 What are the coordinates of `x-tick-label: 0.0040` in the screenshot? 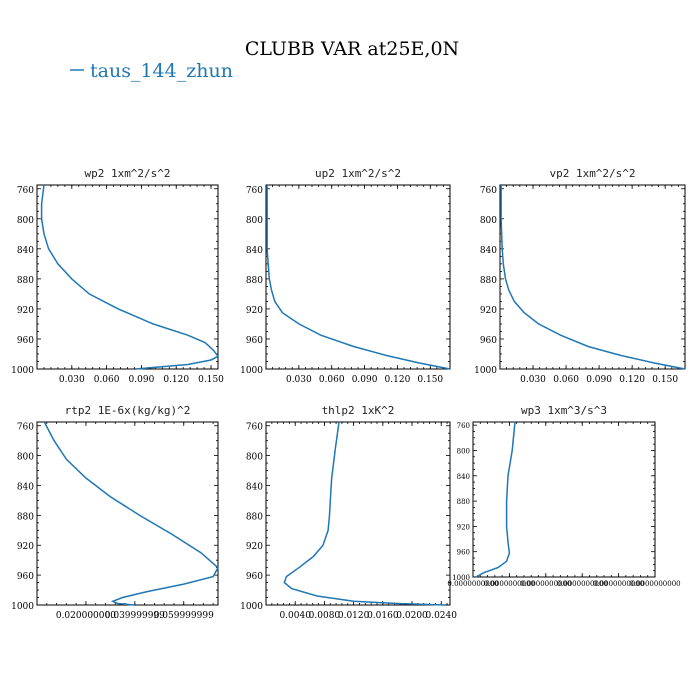 It's located at (295, 616).